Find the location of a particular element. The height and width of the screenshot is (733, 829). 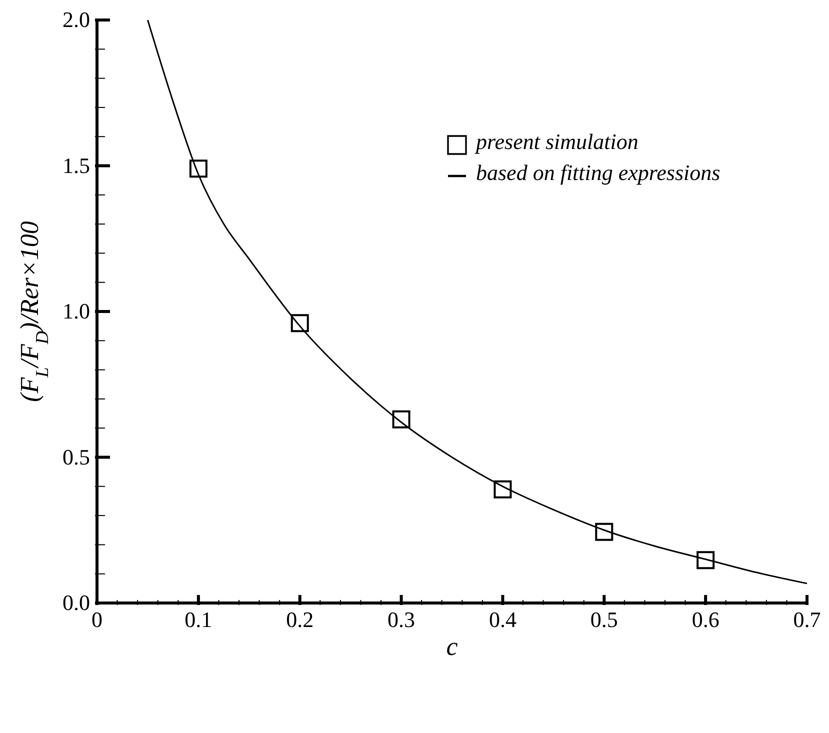

x-tick-label: 0.5 is located at coordinates (604, 619).